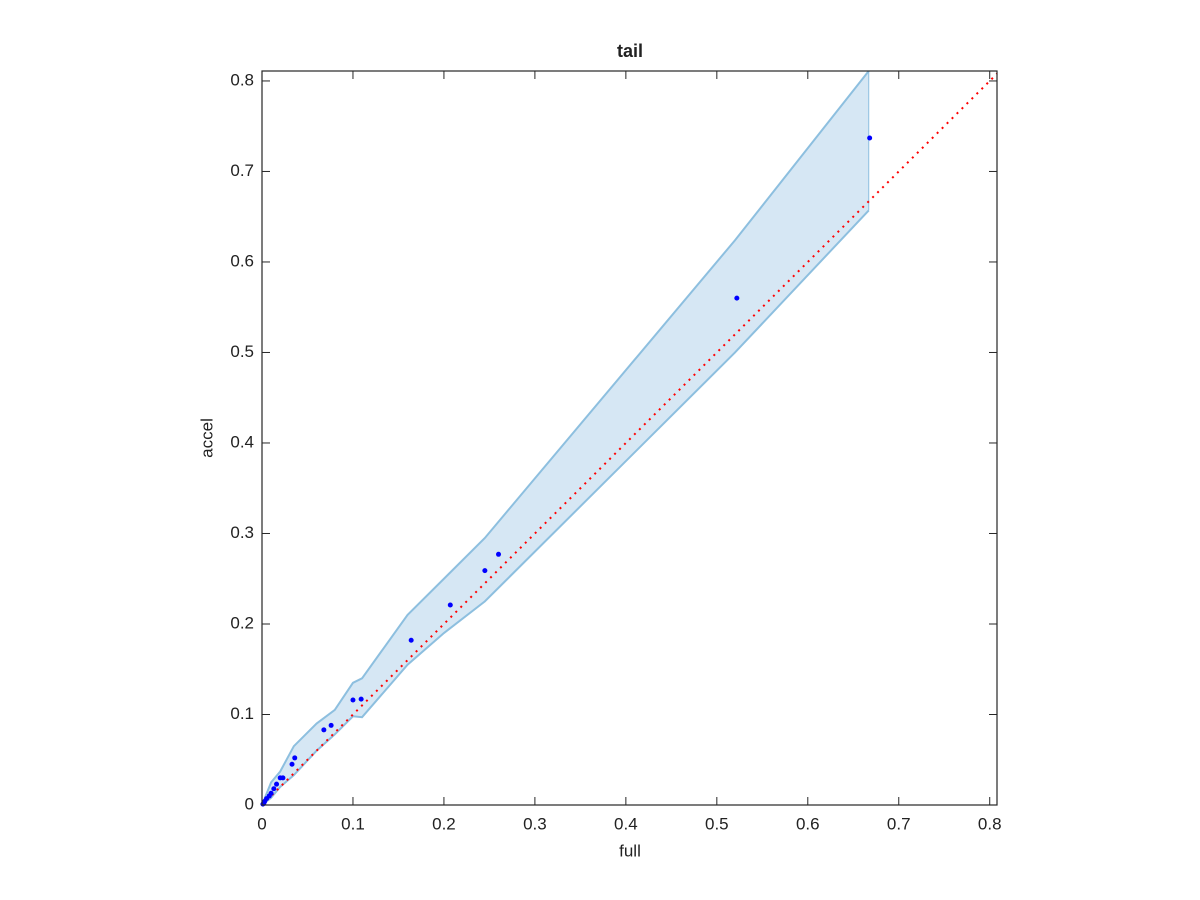  I want to click on x-tick-label: 0.4, so click(626, 823).